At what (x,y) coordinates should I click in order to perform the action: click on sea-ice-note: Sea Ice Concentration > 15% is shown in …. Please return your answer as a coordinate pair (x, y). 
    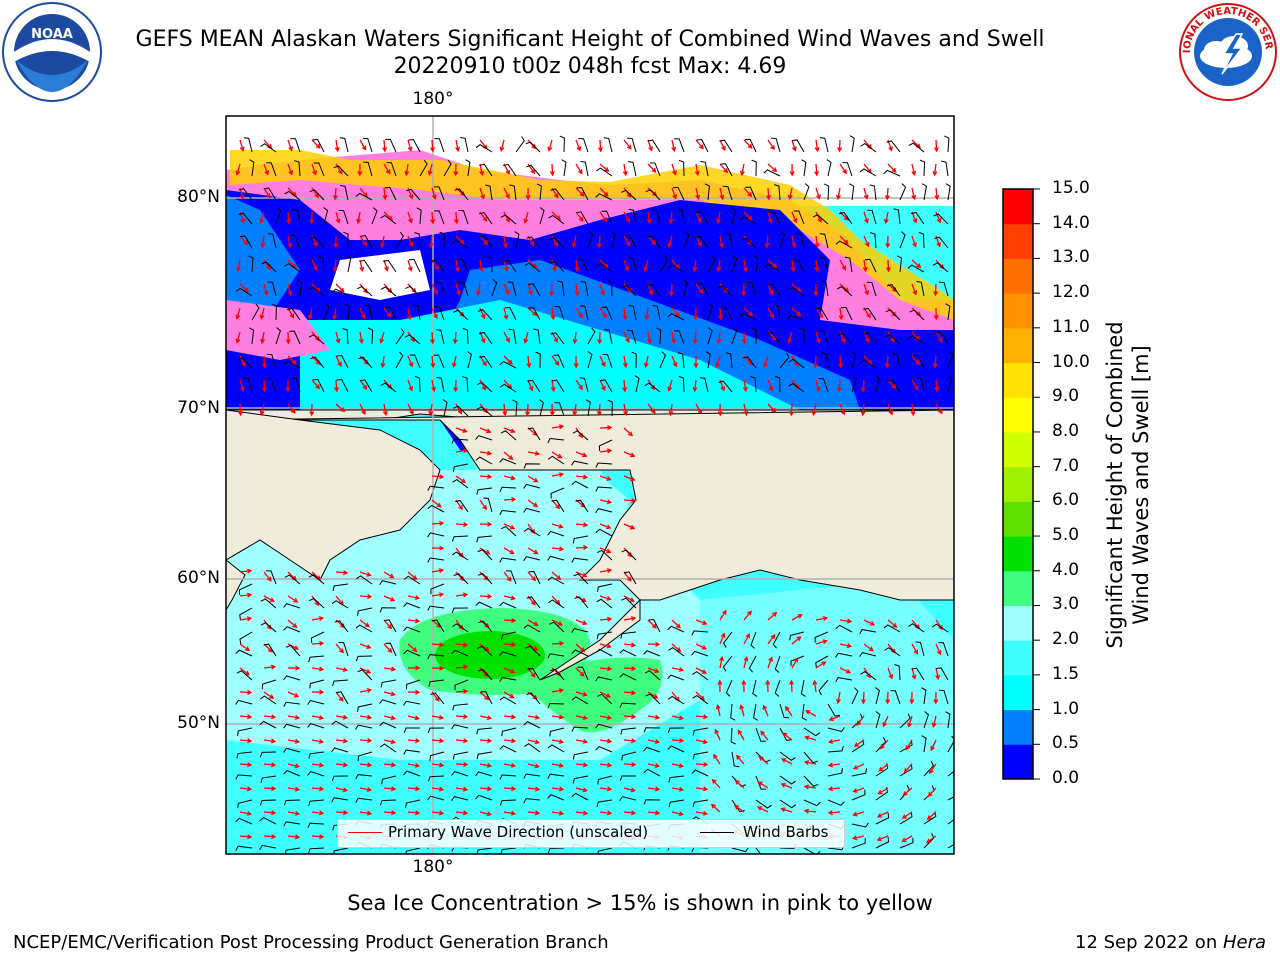
    Looking at the image, I should click on (640, 903).